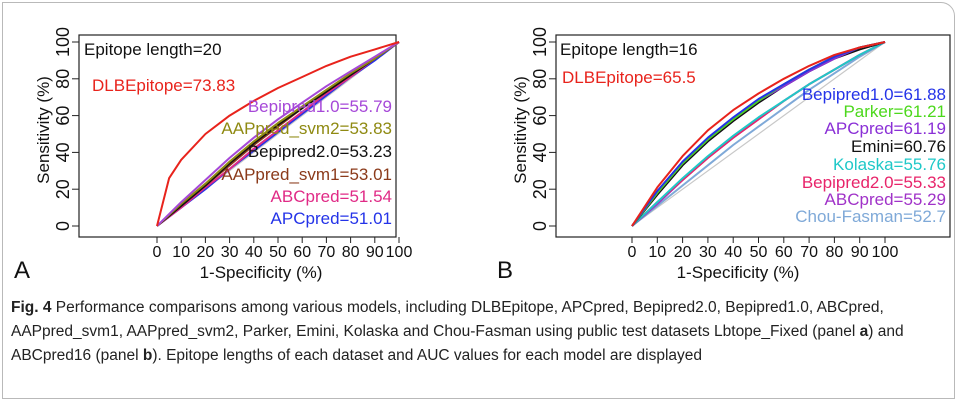 The height and width of the screenshot is (403, 959). What do you see at coordinates (306, 128) in the screenshot?
I see `legend-entry-2: AAPpred_svm2=53.83` at bounding box center [306, 128].